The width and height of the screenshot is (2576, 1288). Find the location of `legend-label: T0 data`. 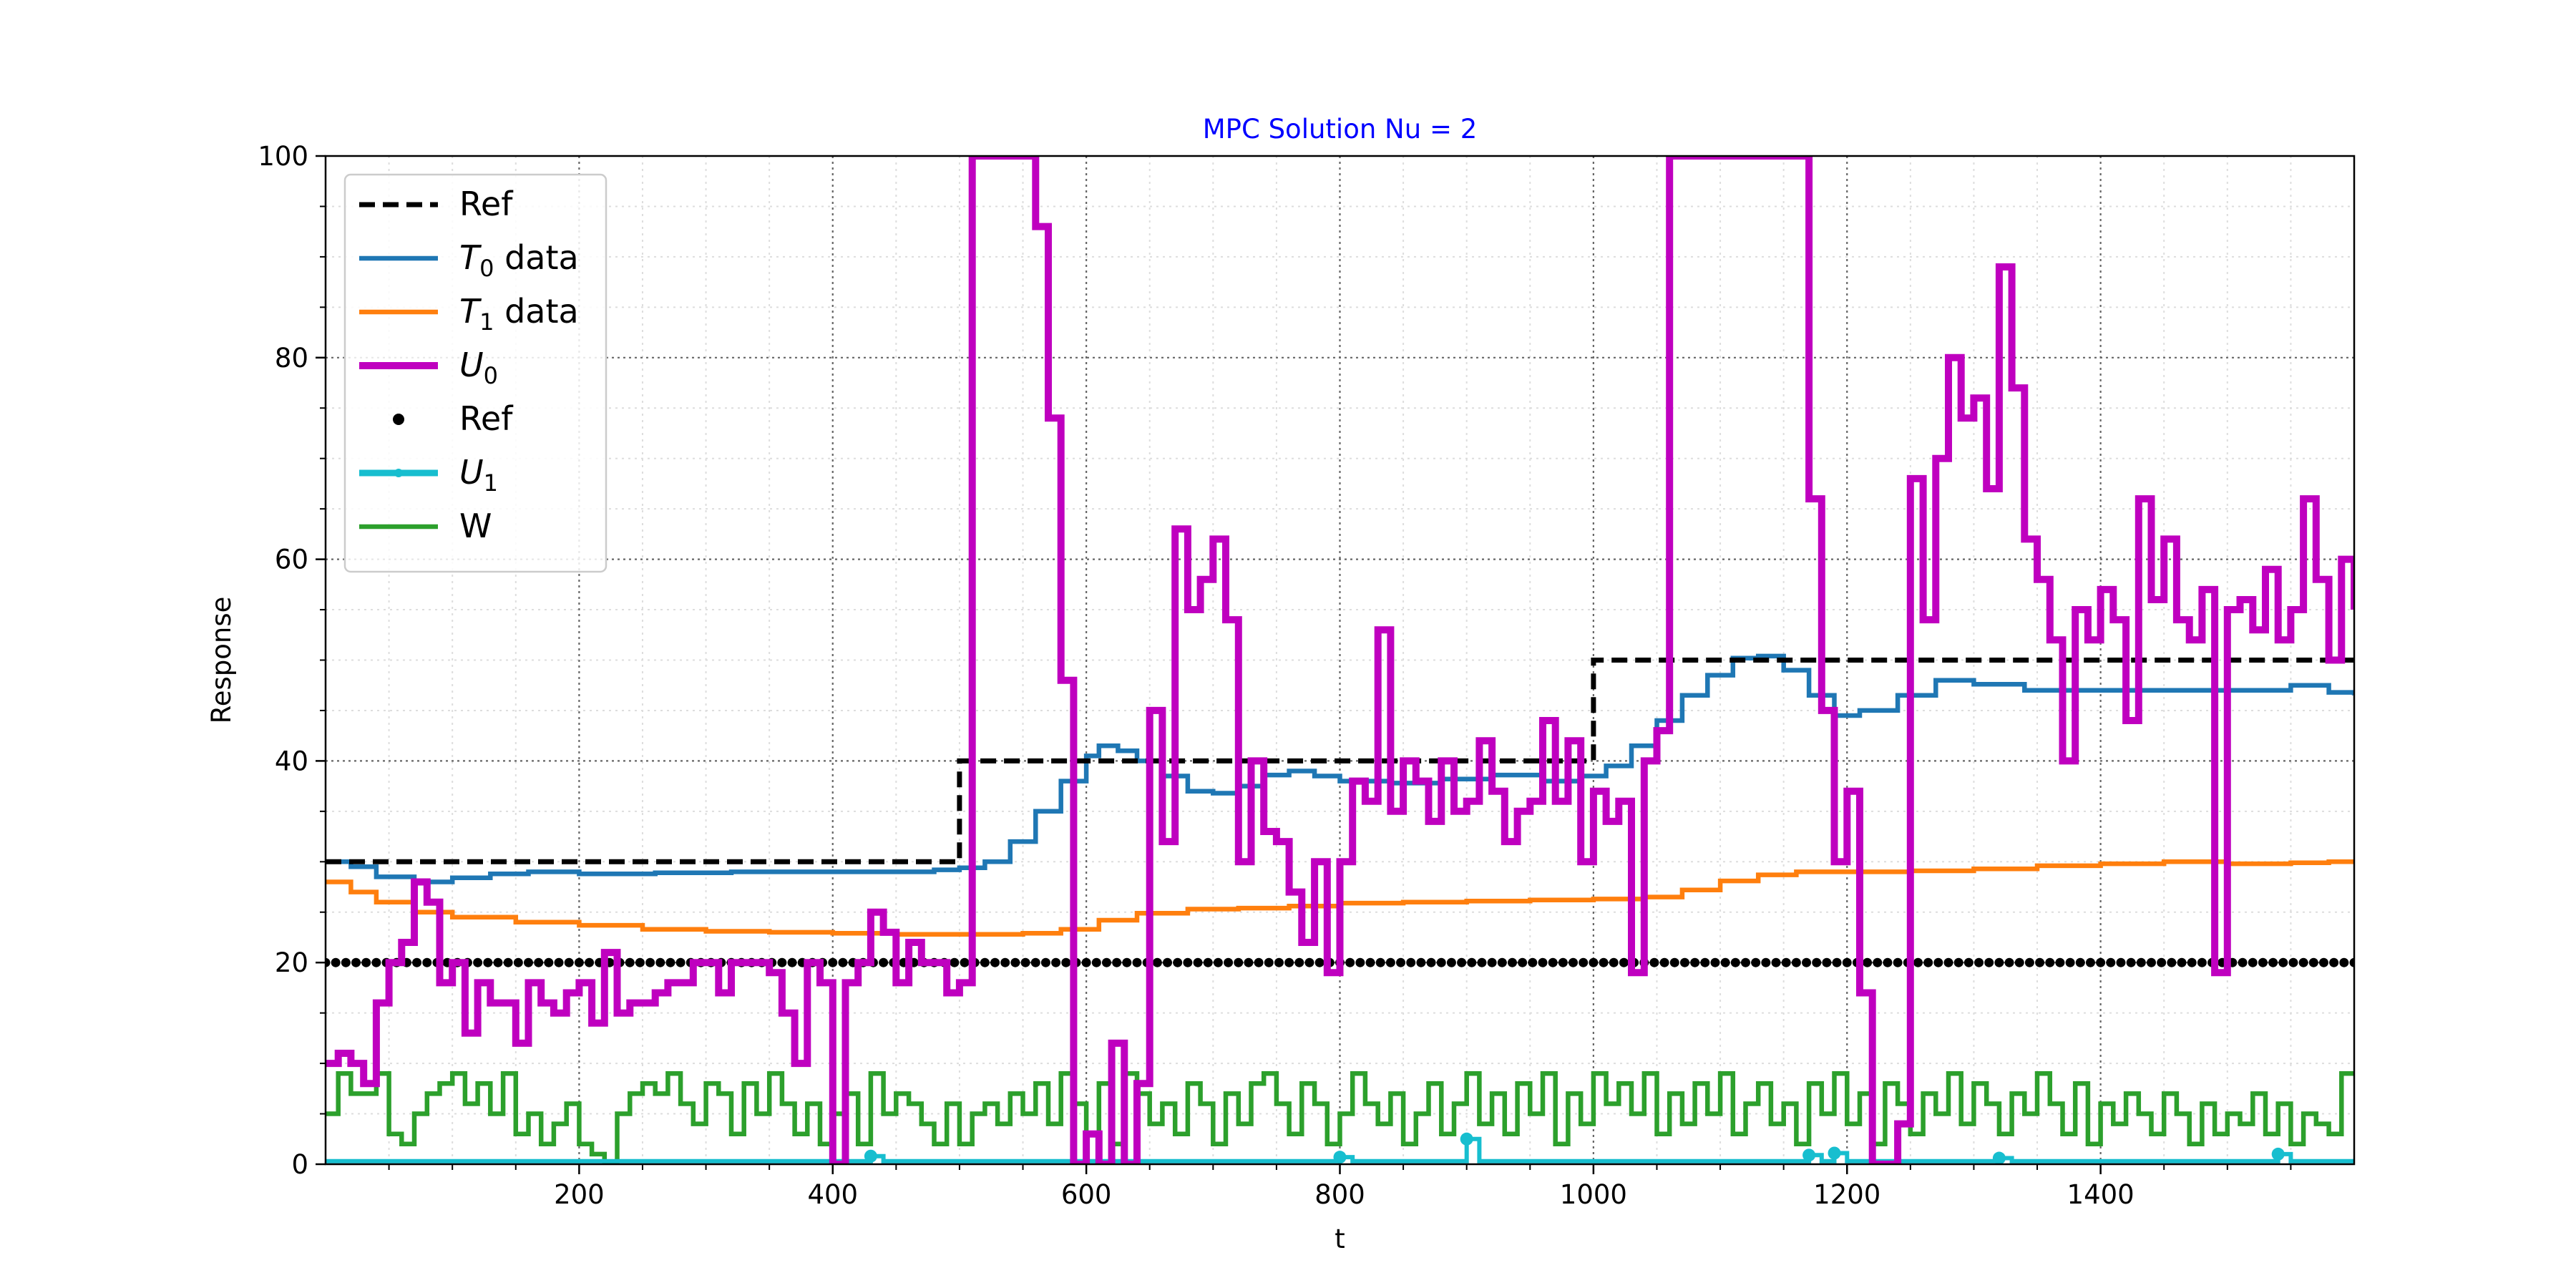

legend-label: T0 data is located at coordinates (519, 260).